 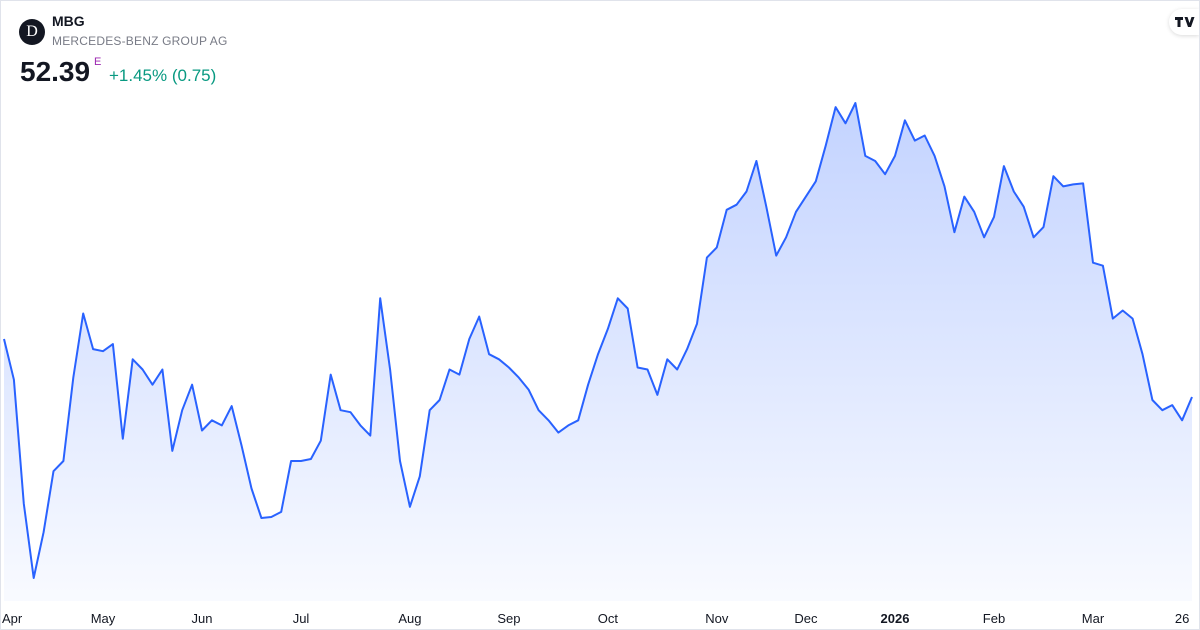 I want to click on company-name: MERCEDES-BENZ GROUP AG, so click(x=140, y=41).